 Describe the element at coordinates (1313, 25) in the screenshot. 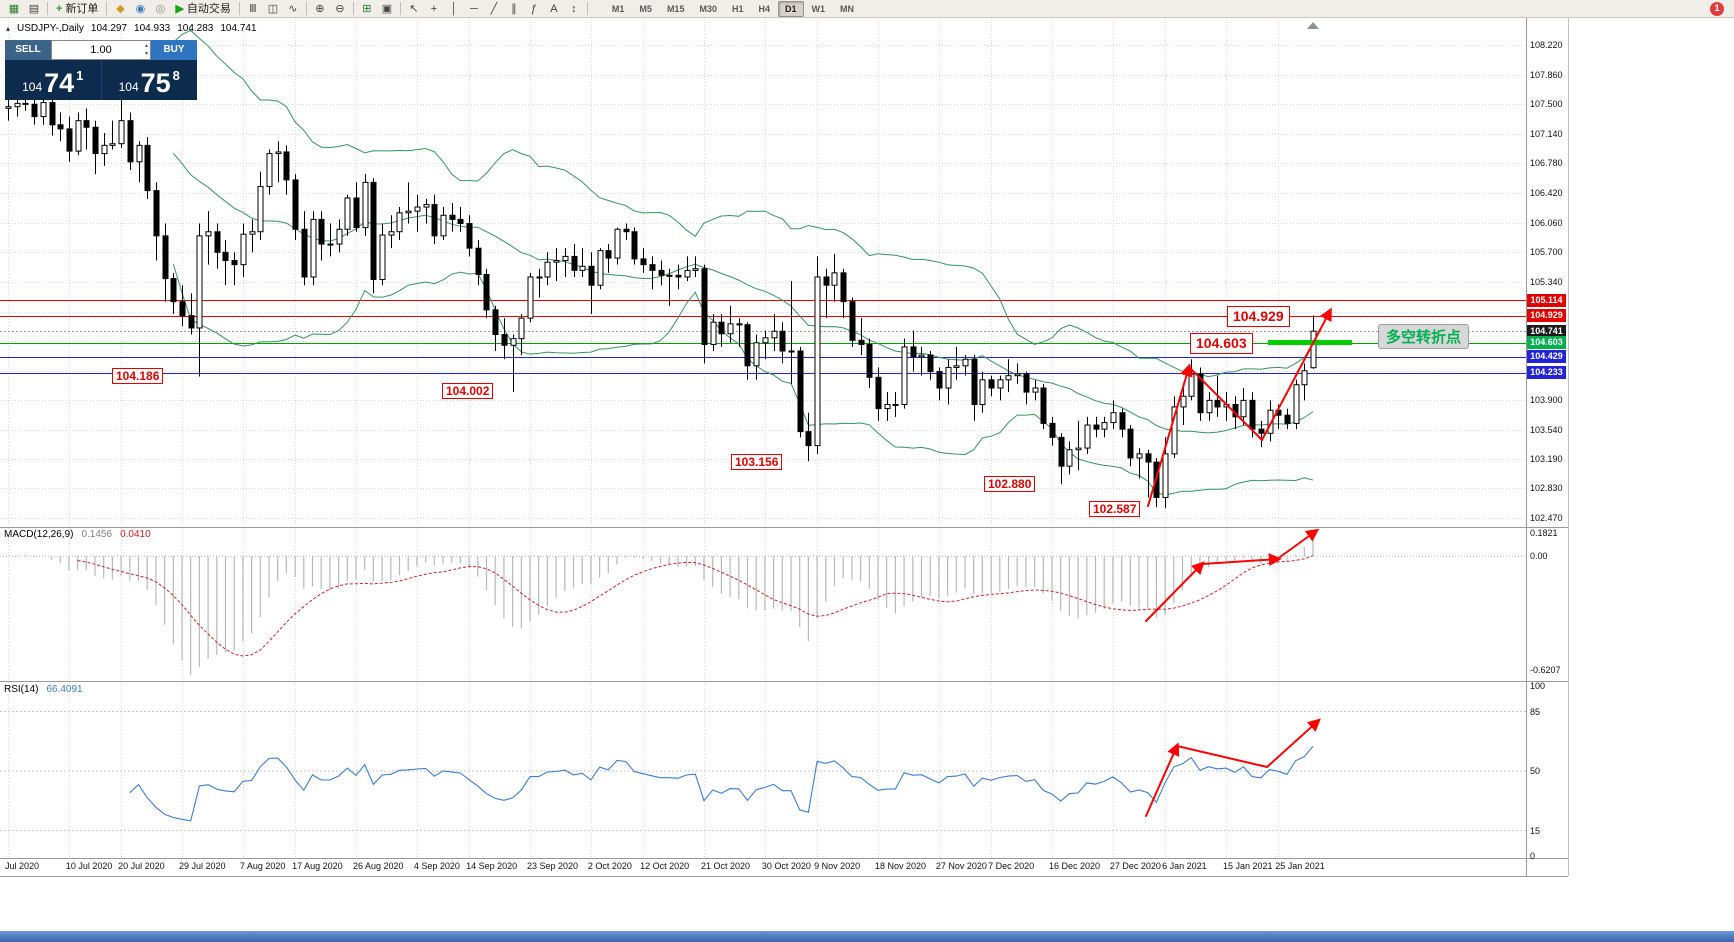

I see `chart-shift-marker` at that location.